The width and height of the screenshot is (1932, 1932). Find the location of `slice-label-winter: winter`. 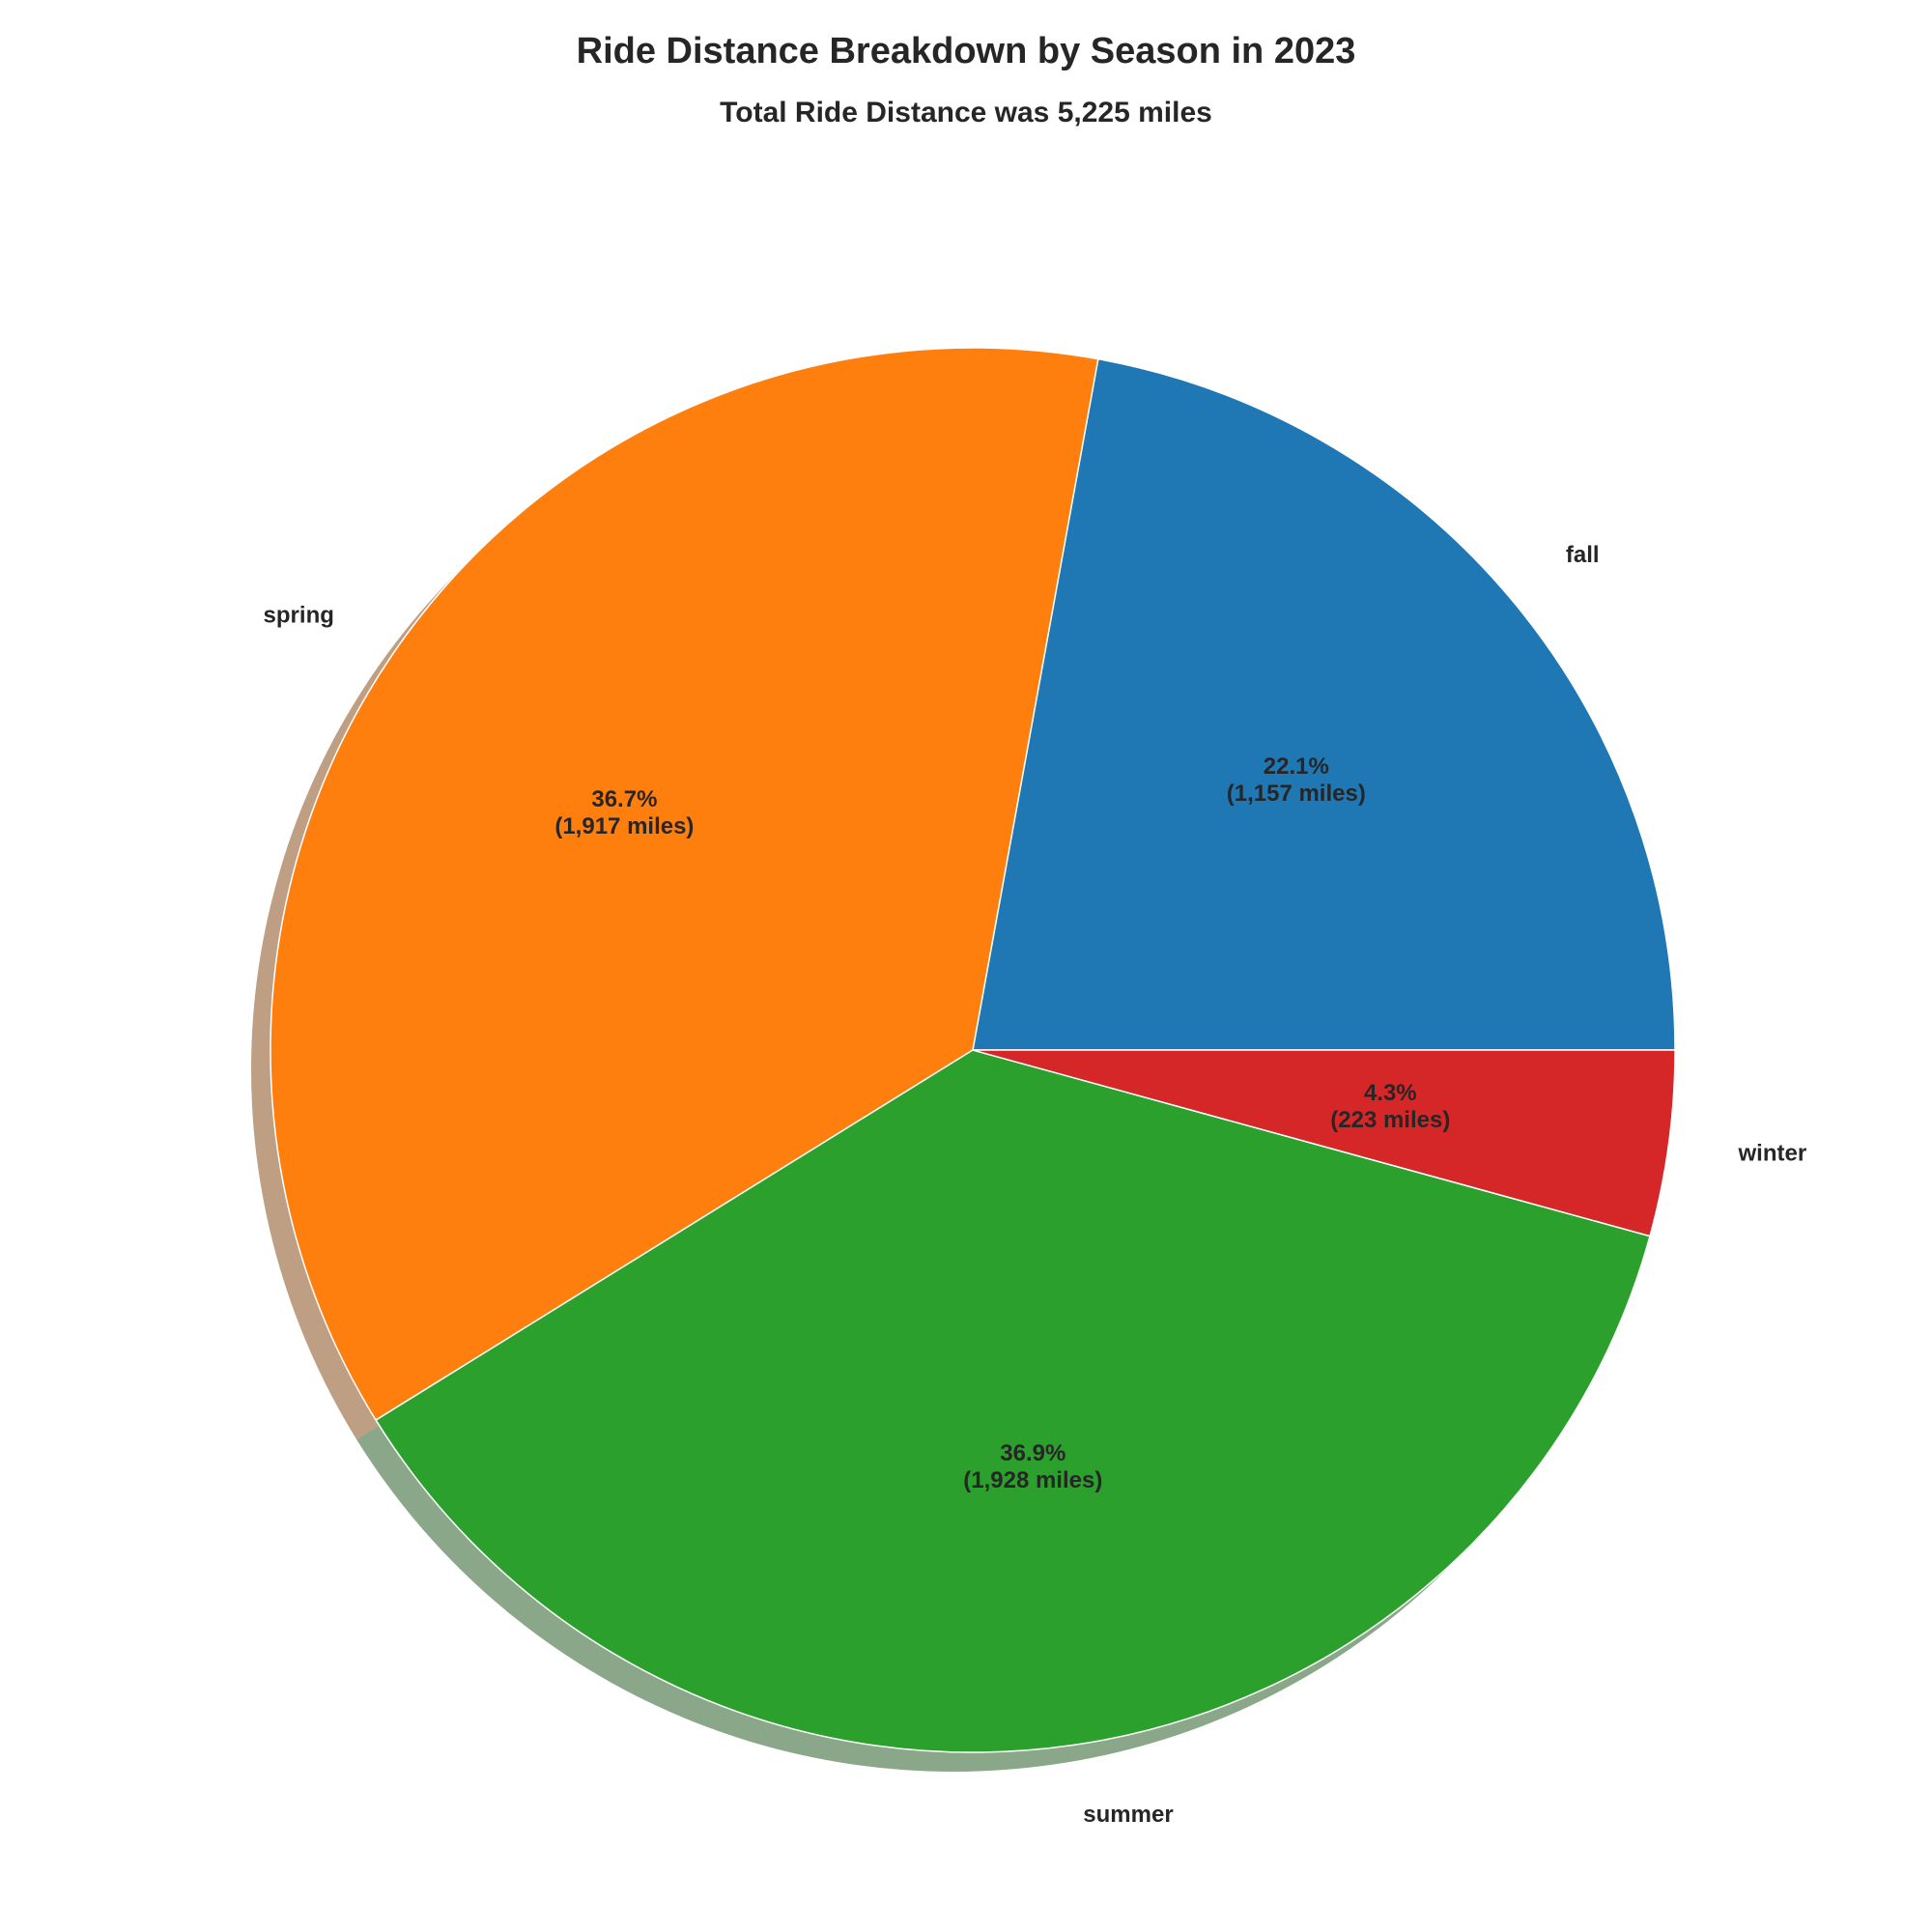

slice-label-winter: winter is located at coordinates (1772, 1153).